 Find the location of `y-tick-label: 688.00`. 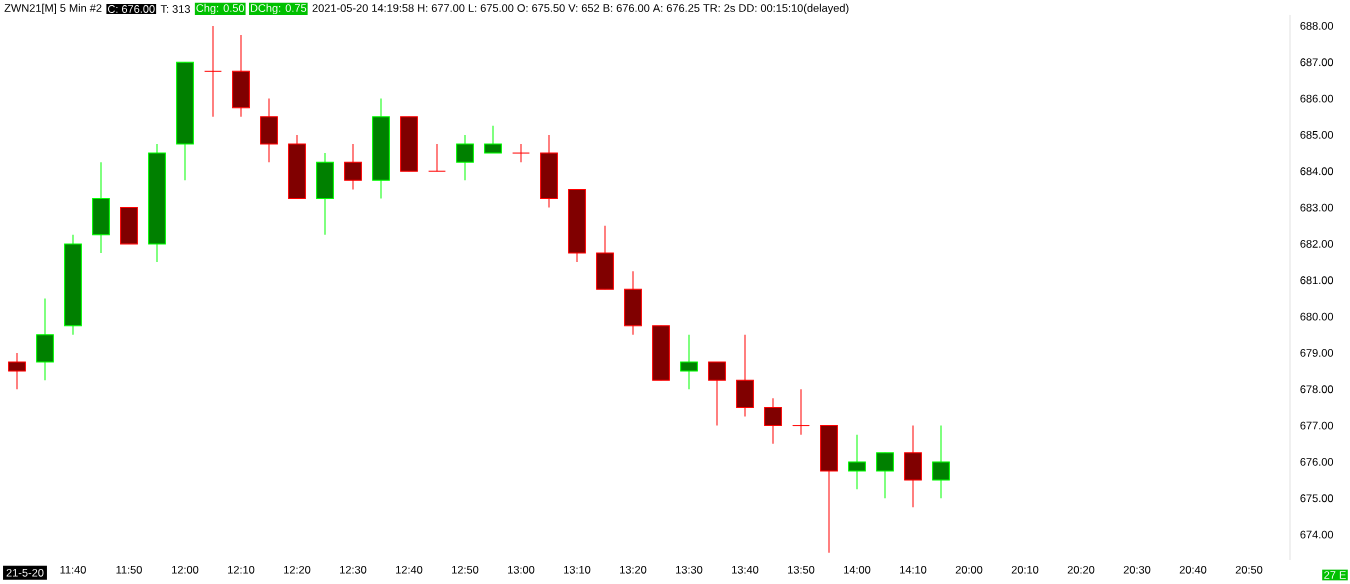

y-tick-label: 688.00 is located at coordinates (1317, 26).